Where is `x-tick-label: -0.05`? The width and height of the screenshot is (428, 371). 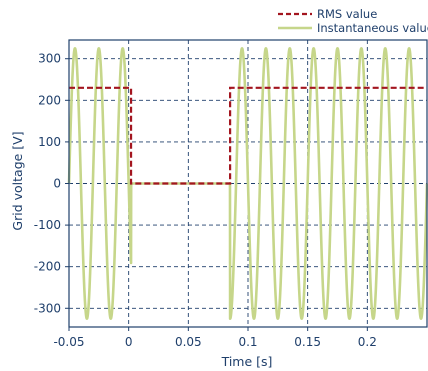 x-tick-label: -0.05 is located at coordinates (68, 342).